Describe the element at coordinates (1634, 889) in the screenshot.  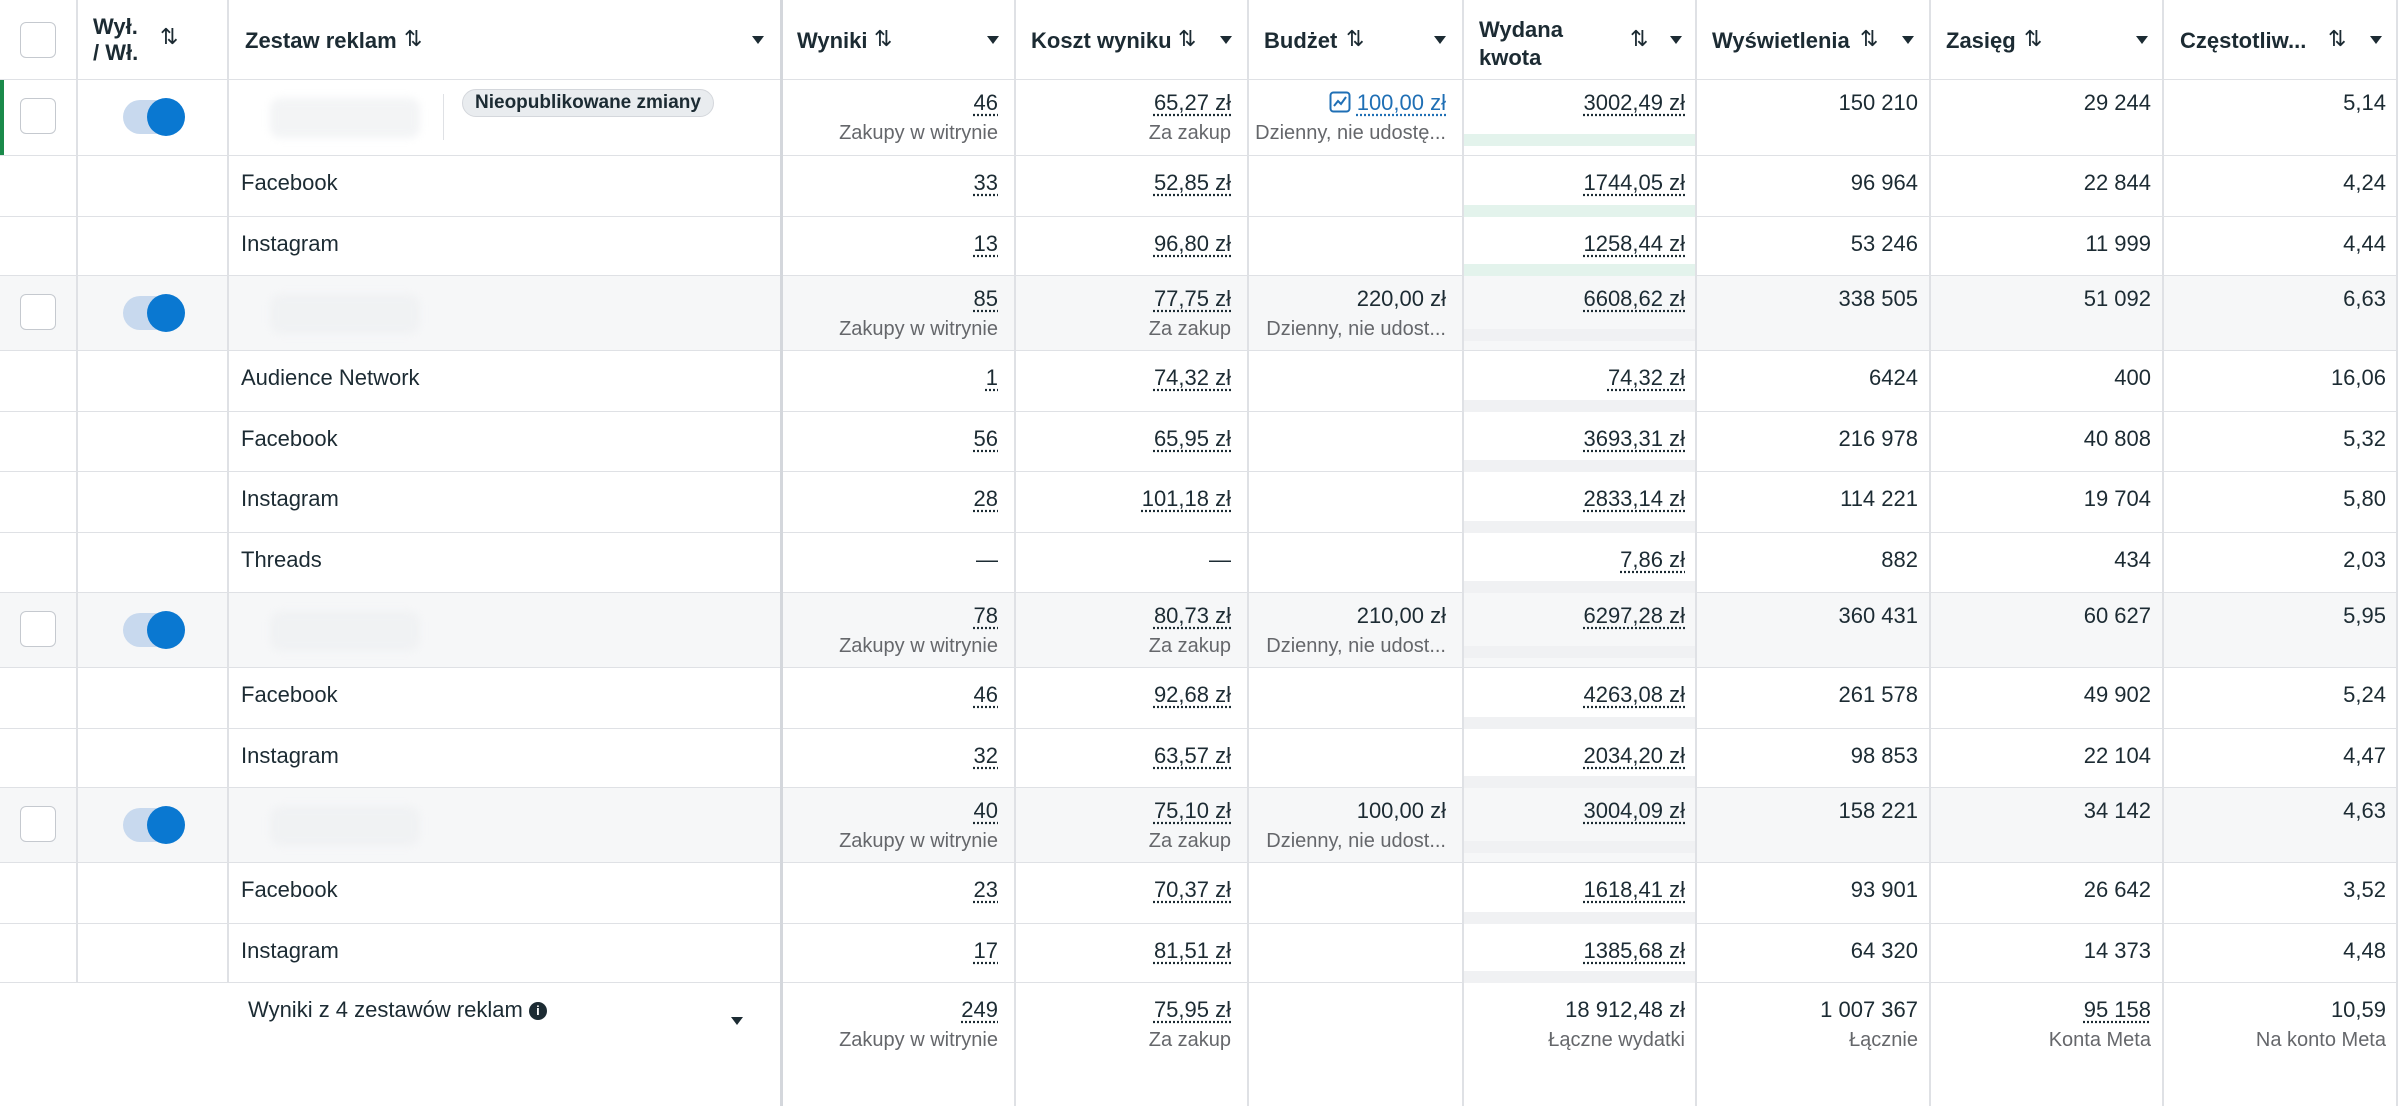
I see `spend-value: 1618,41 zł` at that location.